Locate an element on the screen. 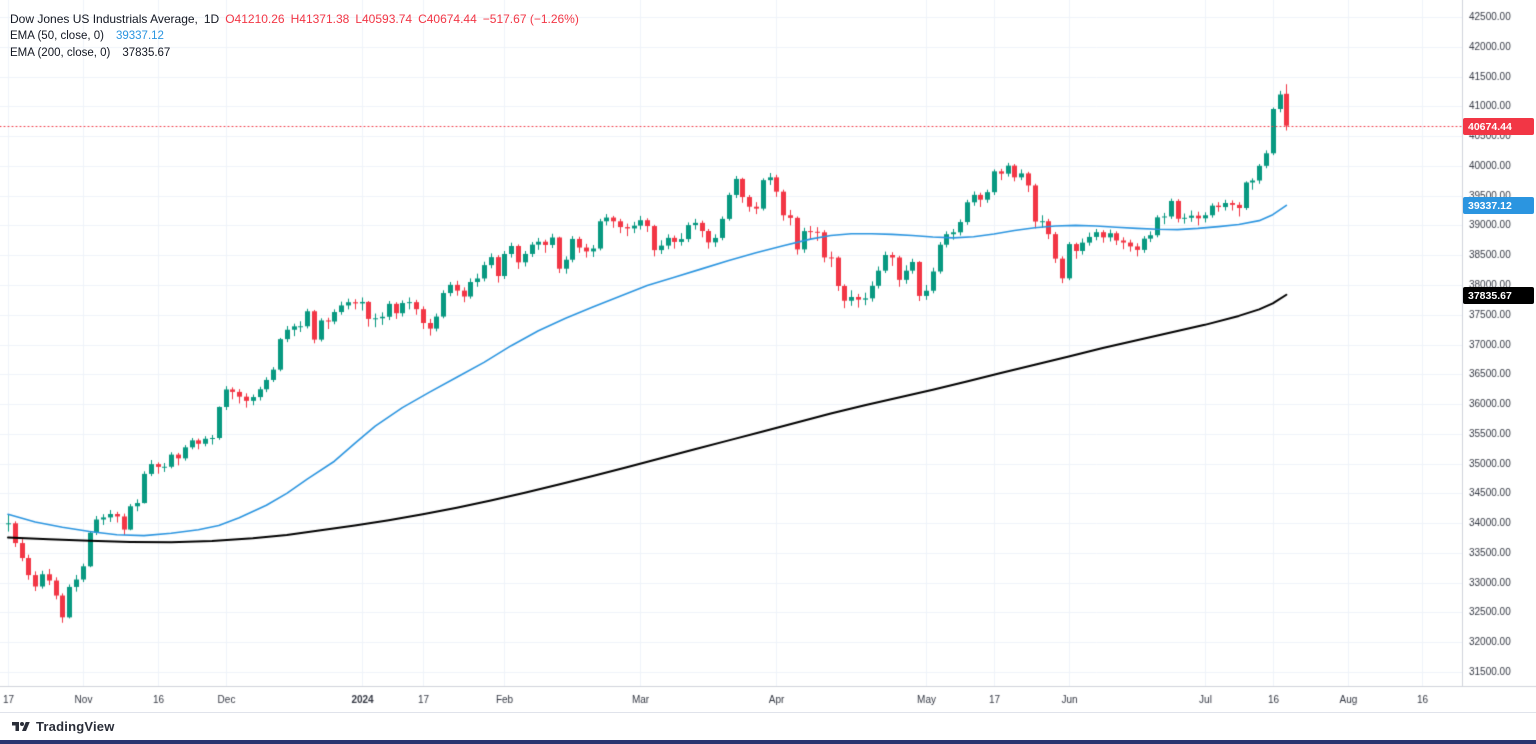 This screenshot has width=1536, height=744. timeframe-label: 1D is located at coordinates (211, 18).